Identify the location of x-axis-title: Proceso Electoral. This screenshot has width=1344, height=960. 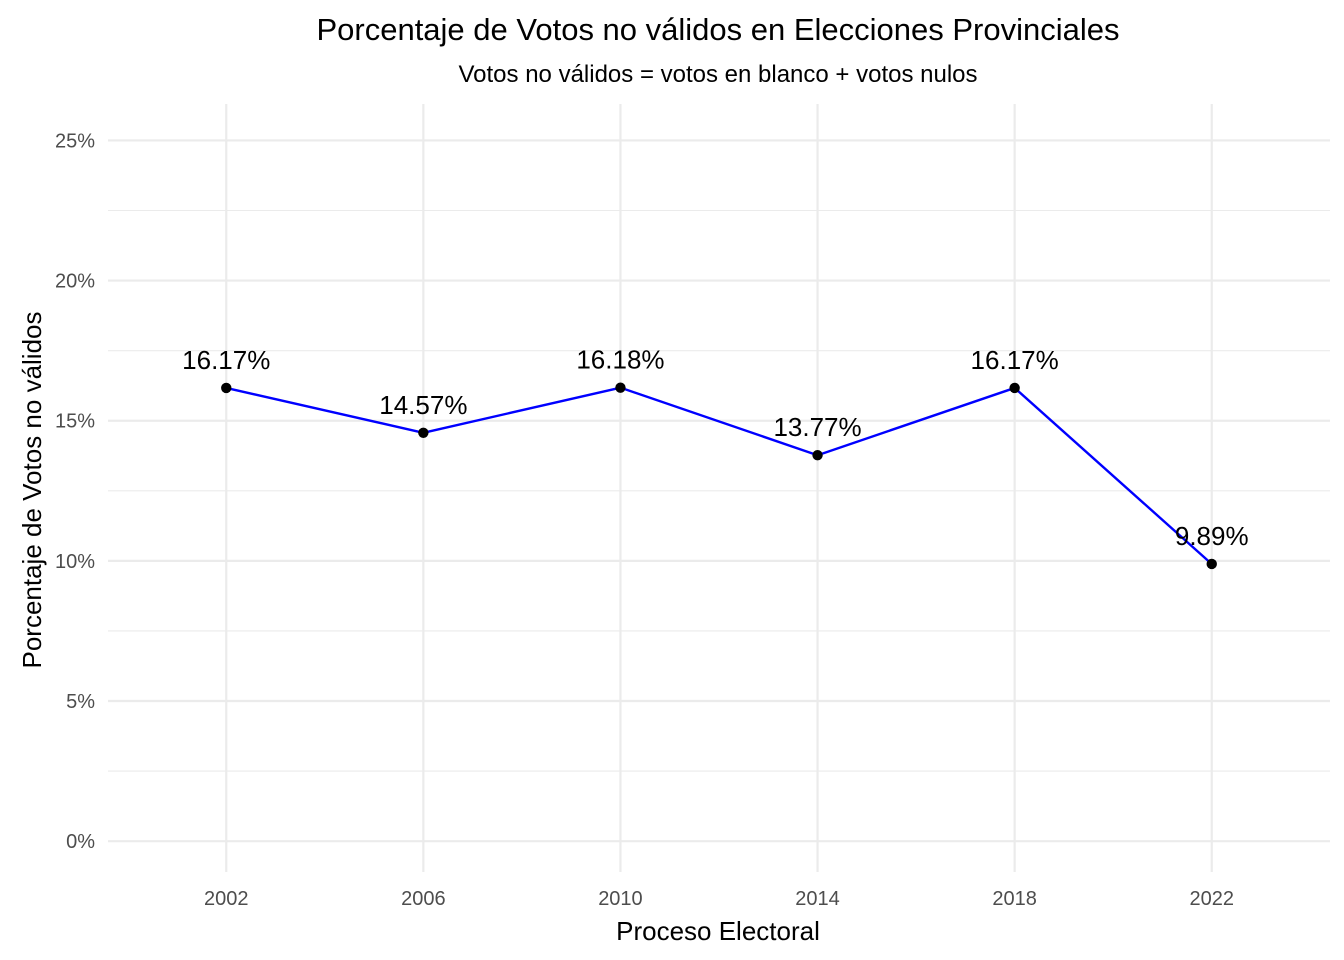
(718, 931).